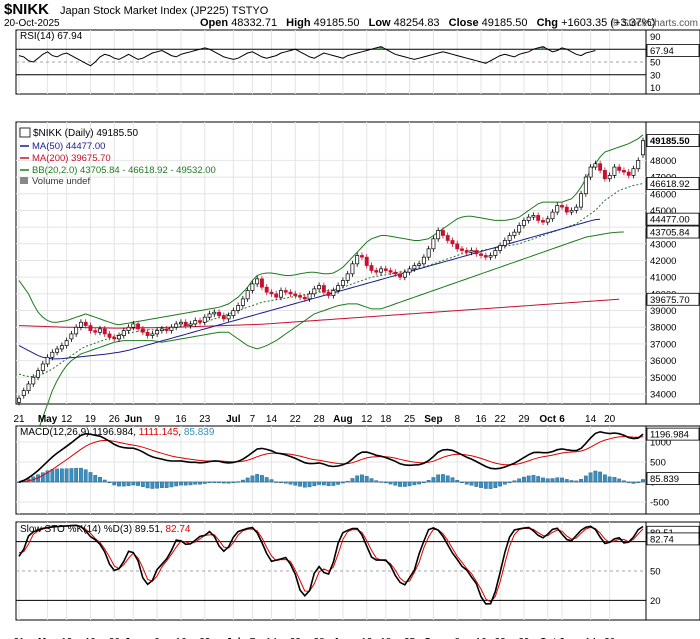  I want to click on volume-legend-text: Volume undef, so click(61, 181).